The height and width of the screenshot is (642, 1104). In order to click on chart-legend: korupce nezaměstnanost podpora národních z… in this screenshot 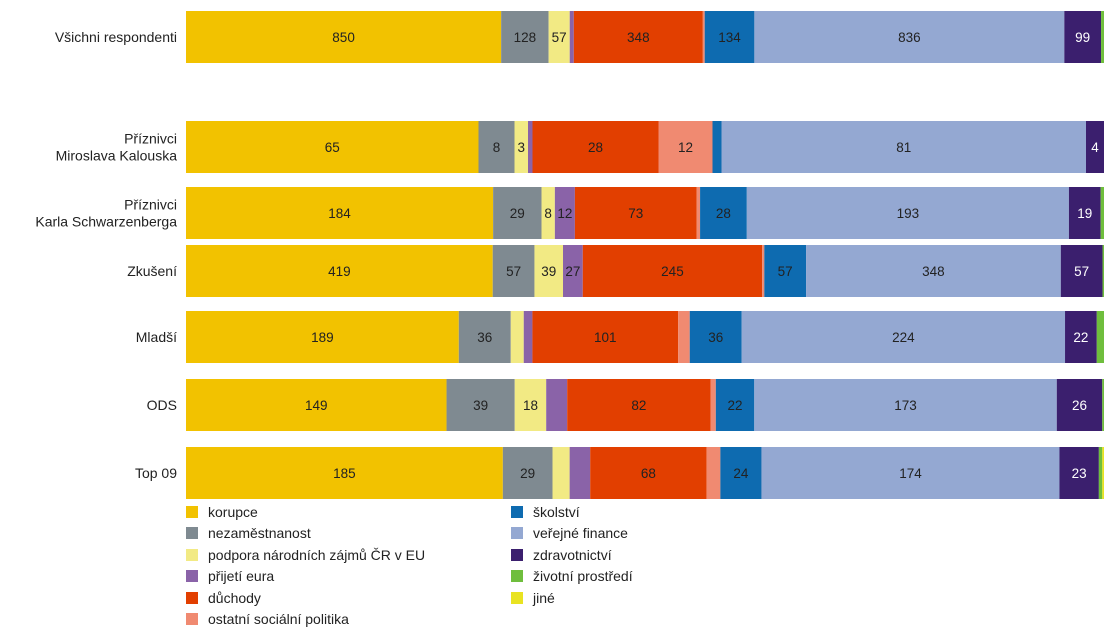, I will do `click(466, 572)`.